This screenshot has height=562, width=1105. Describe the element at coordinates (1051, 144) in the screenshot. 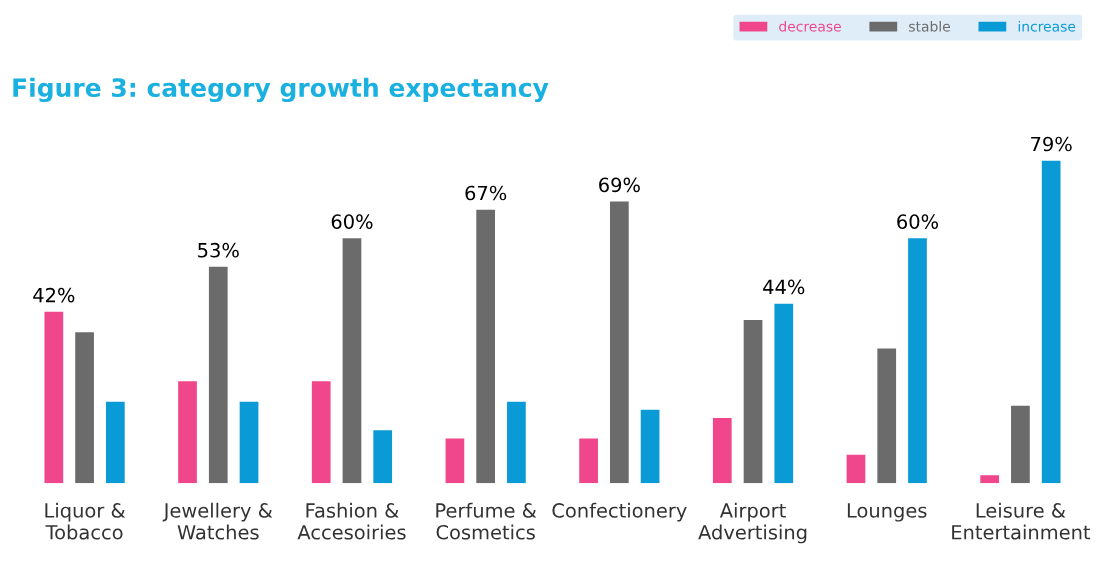

I see `data-label: 79%` at that location.